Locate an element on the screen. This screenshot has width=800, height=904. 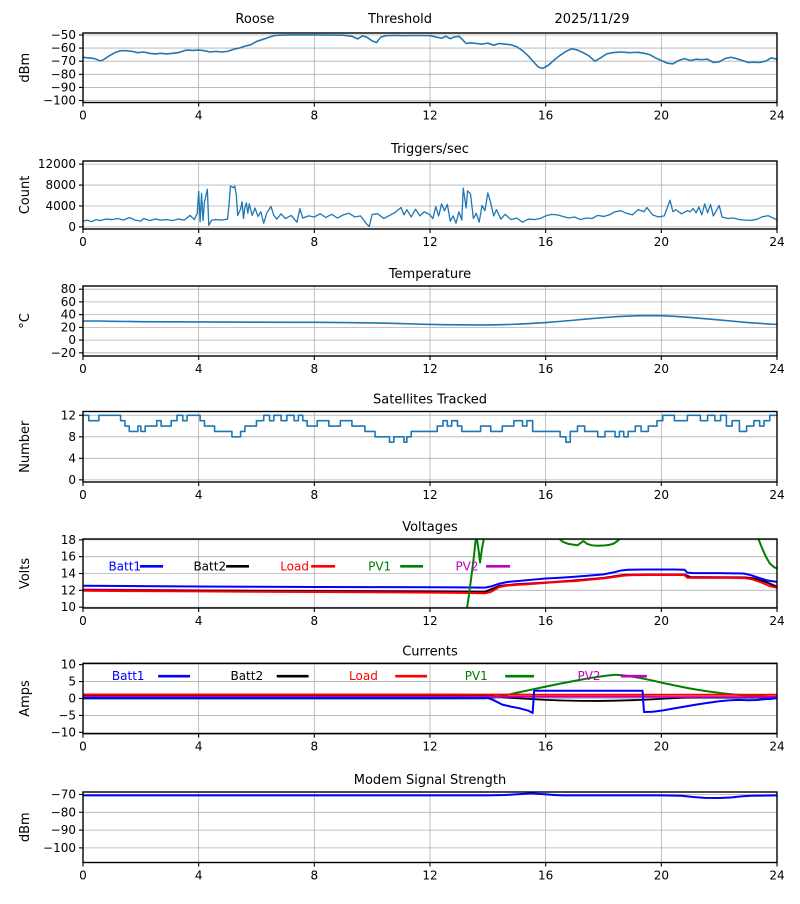
mode-title: Threshold is located at coordinates (400, 19).